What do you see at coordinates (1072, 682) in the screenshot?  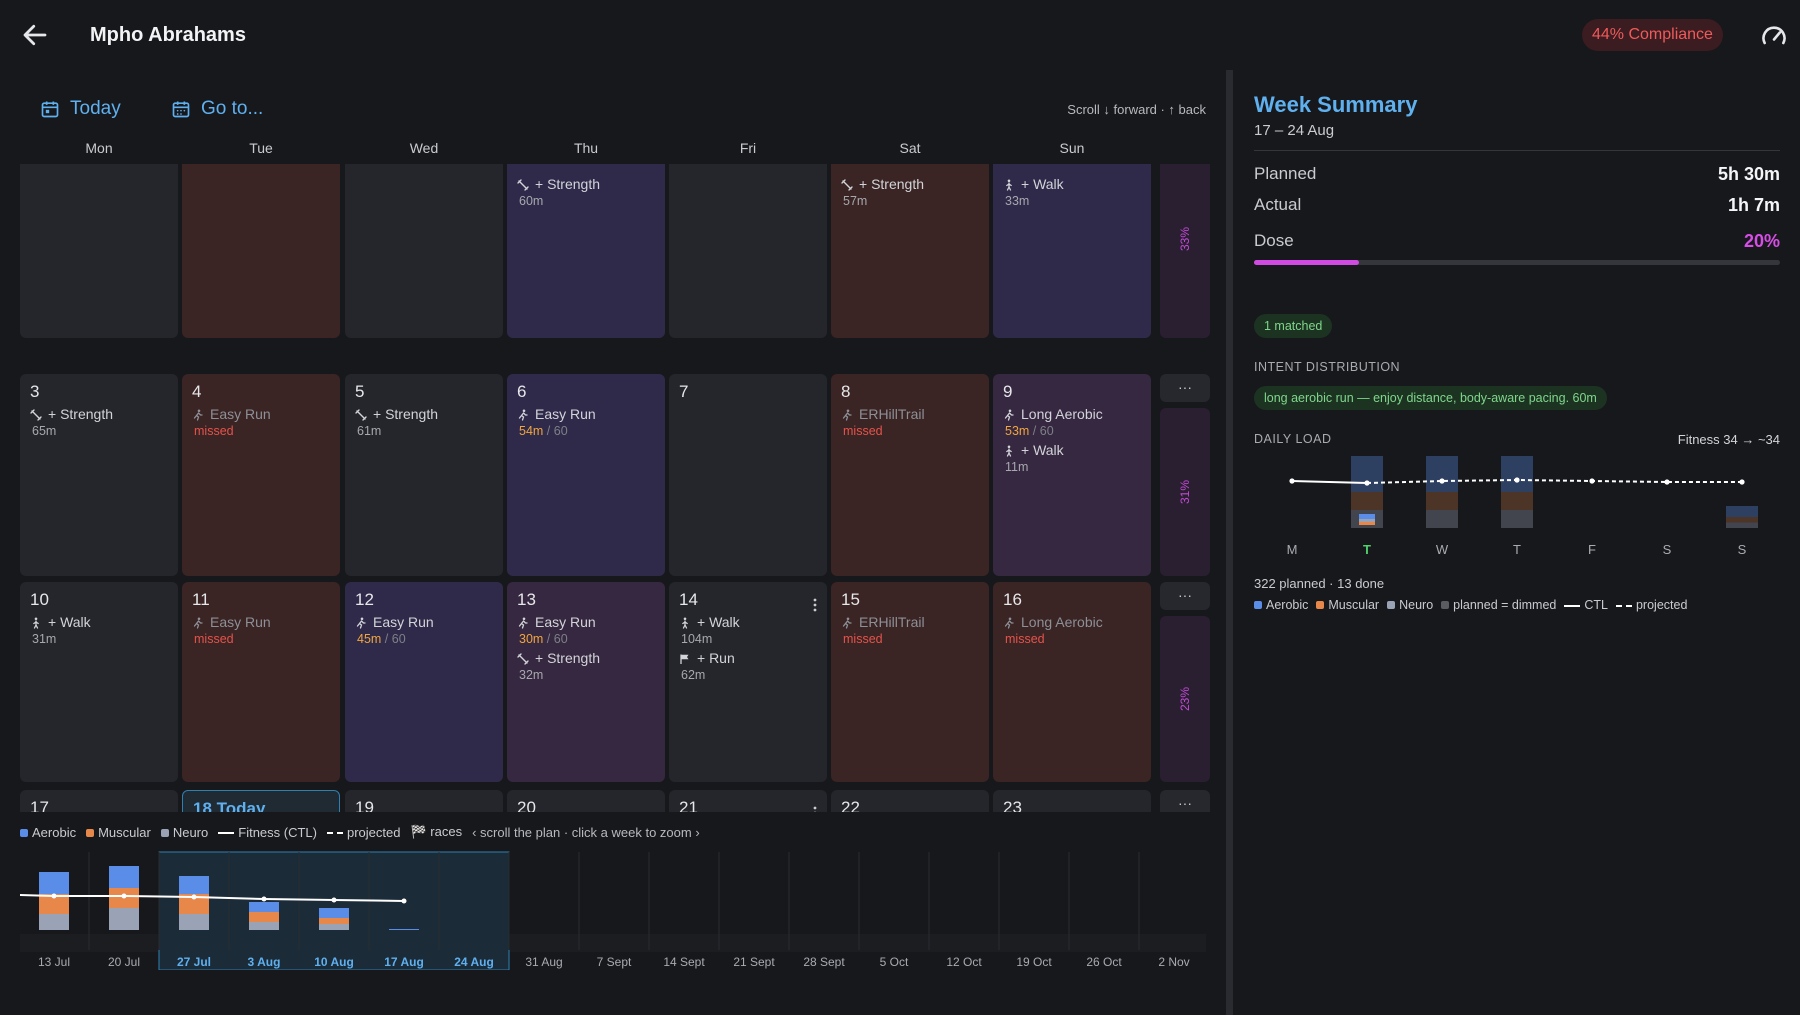 I see `calendar-day-cell: 16 Long Aerobic missed` at bounding box center [1072, 682].